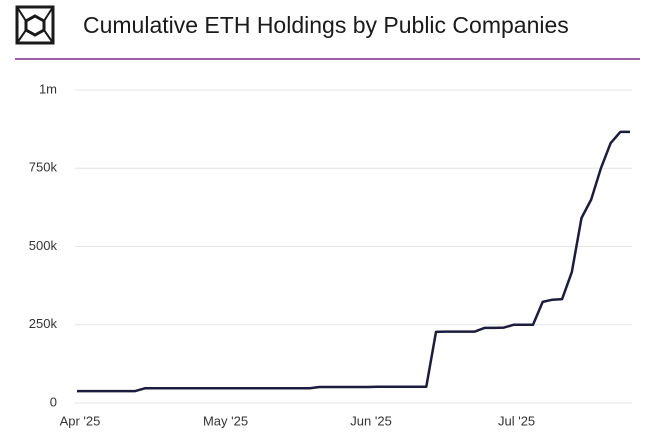  I want to click on y-tick-label: 0, so click(53, 401).